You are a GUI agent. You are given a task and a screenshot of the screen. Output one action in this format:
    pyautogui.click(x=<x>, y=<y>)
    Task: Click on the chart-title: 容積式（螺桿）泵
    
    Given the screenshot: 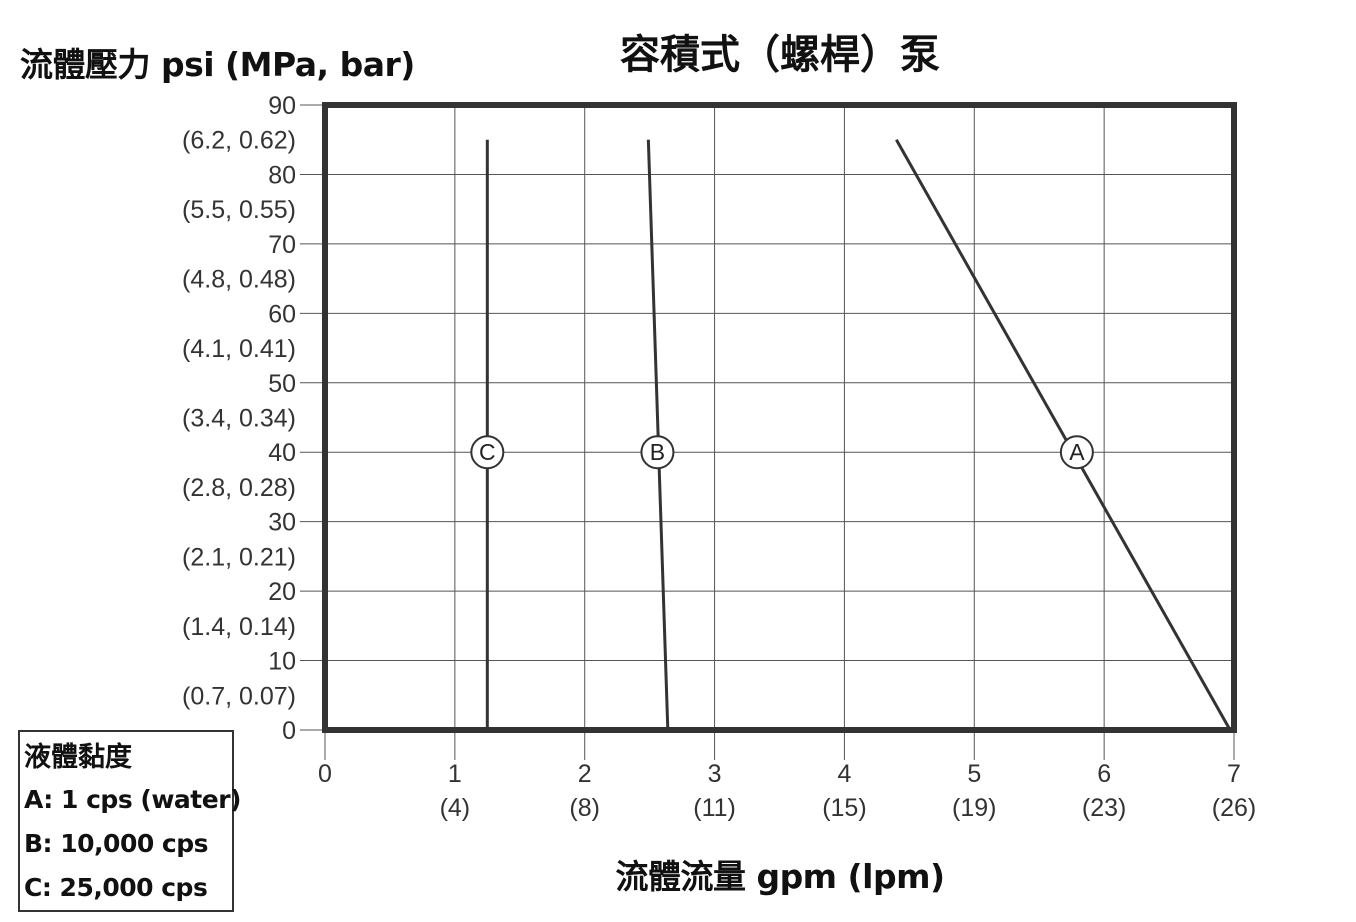 What is the action you would take?
    pyautogui.click(x=780, y=55)
    